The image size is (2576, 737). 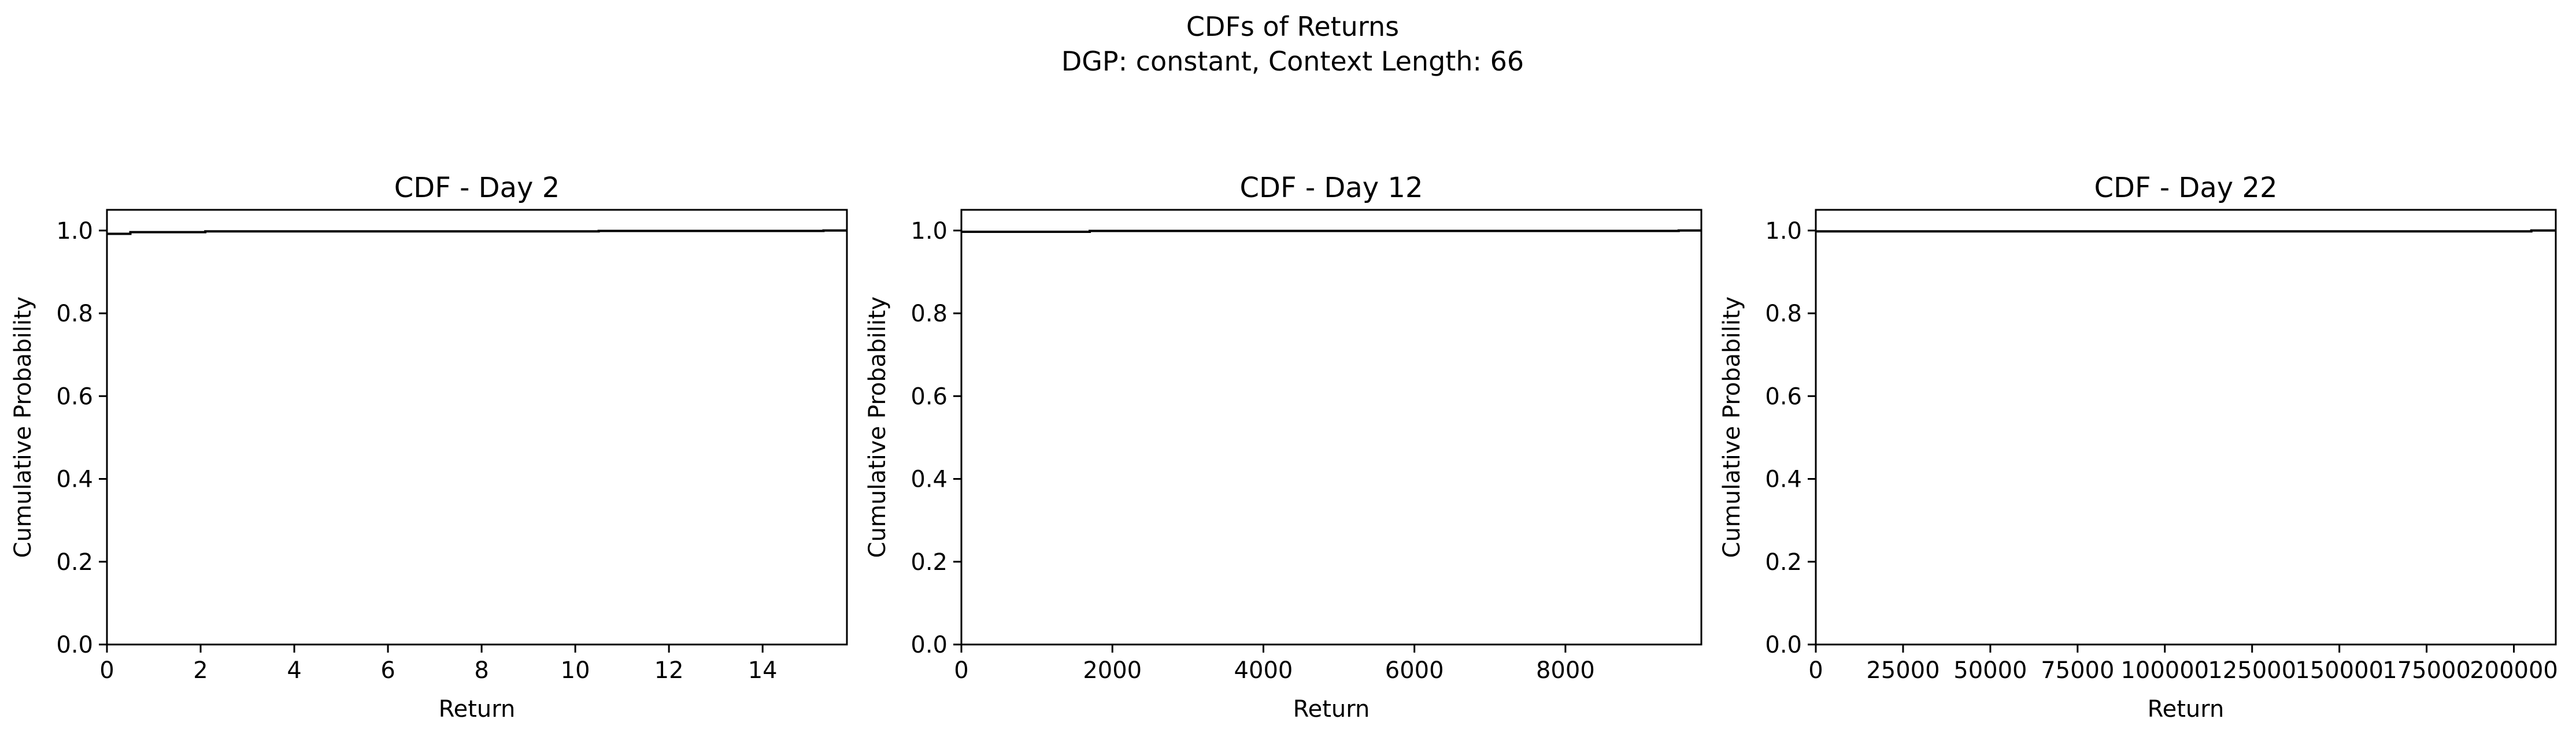 What do you see at coordinates (1565, 670) in the screenshot?
I see `x-tick-label: 8000` at bounding box center [1565, 670].